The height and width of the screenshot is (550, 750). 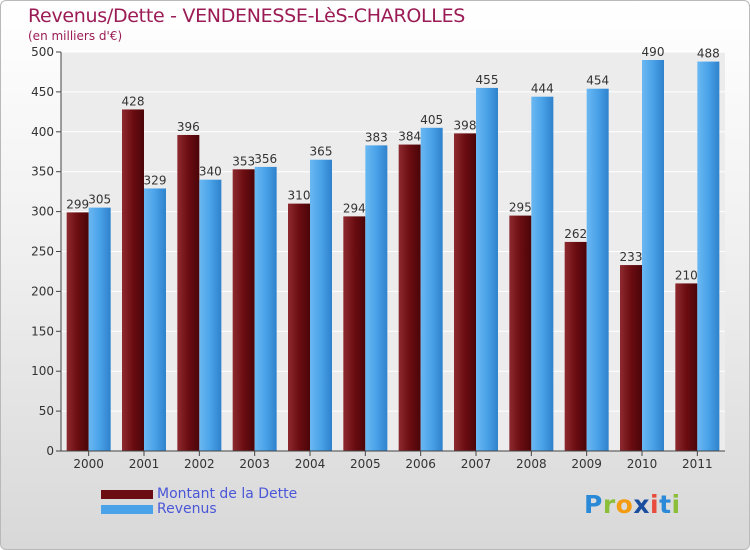 I want to click on x-tick-label: 2004, so click(x=310, y=464).